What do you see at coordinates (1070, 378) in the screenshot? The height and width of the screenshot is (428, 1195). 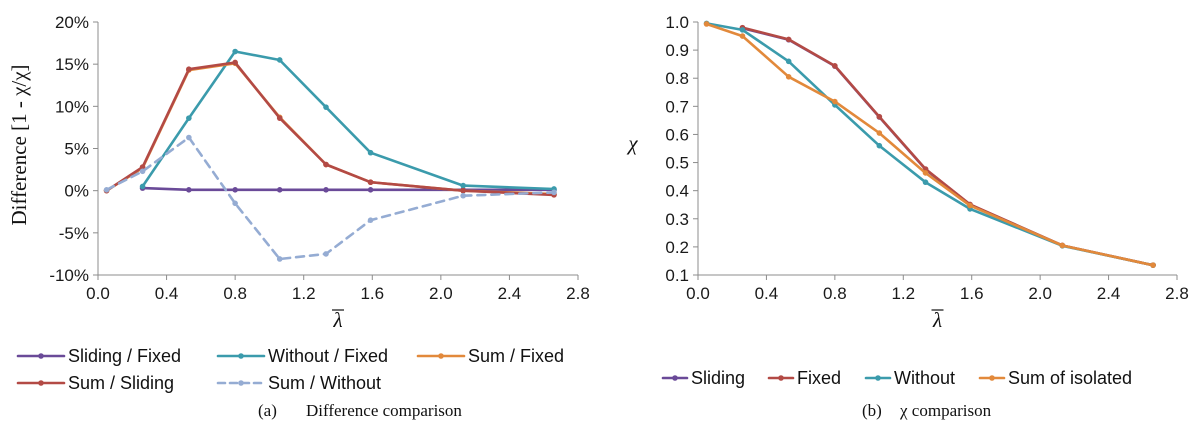 I see `legend-label: Sum of isolated` at bounding box center [1070, 378].